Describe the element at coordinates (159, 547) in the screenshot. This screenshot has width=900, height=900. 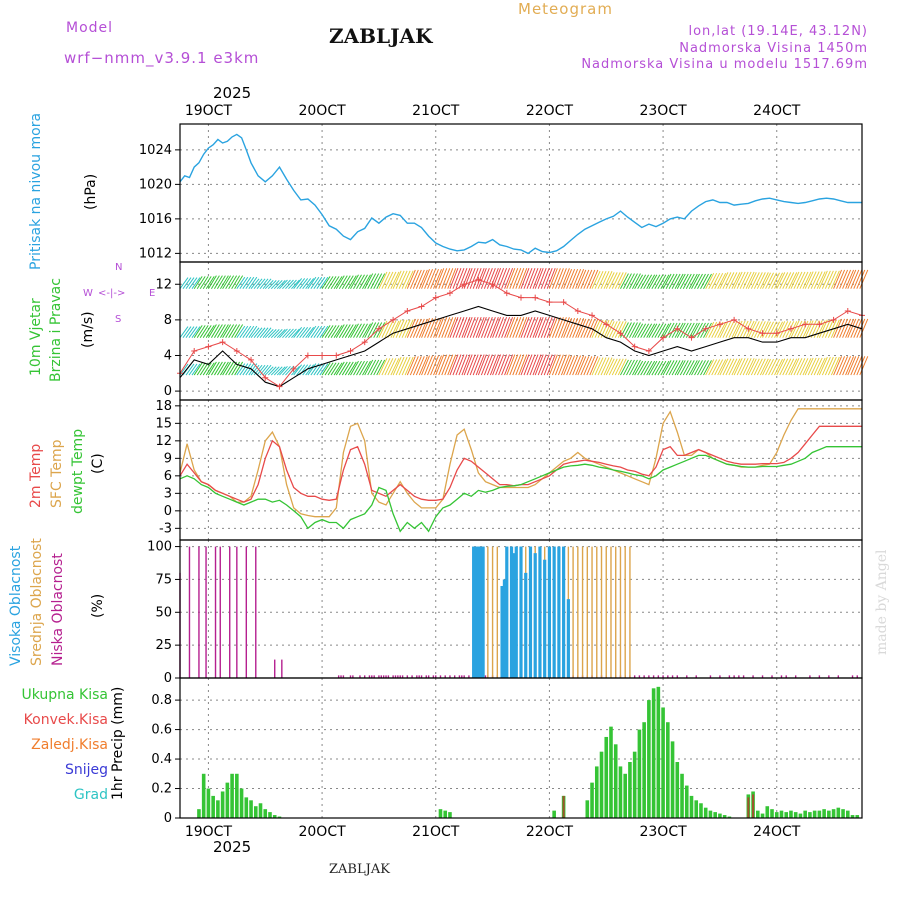
I see `y-tick-label: 100` at that location.